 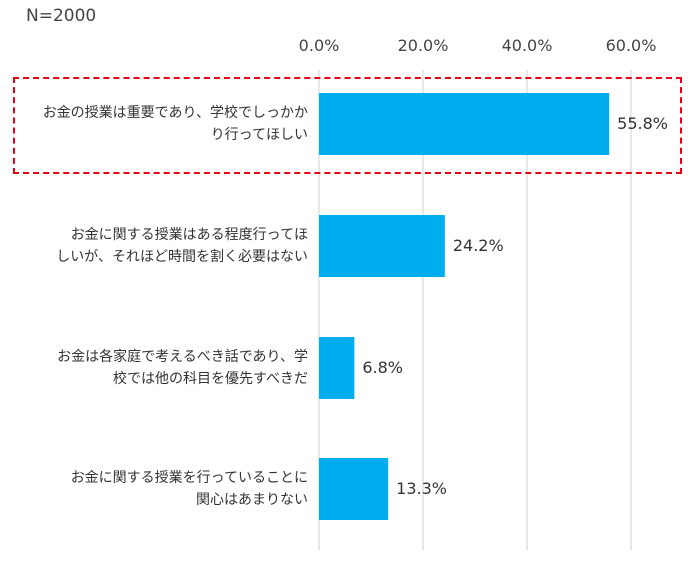 I want to click on category-label: お金に関する授業を行っていることに関心はあまりない, so click(x=158, y=489).